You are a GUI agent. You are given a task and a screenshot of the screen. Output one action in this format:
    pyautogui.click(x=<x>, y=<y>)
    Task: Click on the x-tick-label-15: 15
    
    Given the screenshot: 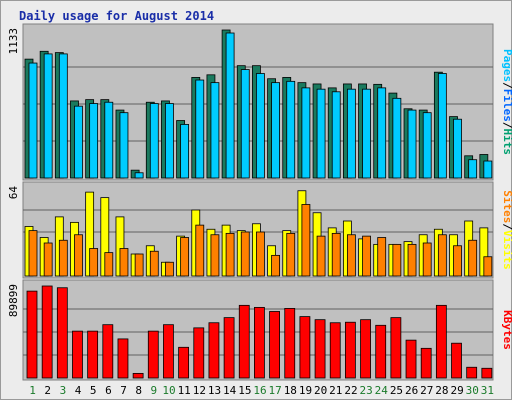 What is the action you would take?
    pyautogui.click(x=244, y=390)
    